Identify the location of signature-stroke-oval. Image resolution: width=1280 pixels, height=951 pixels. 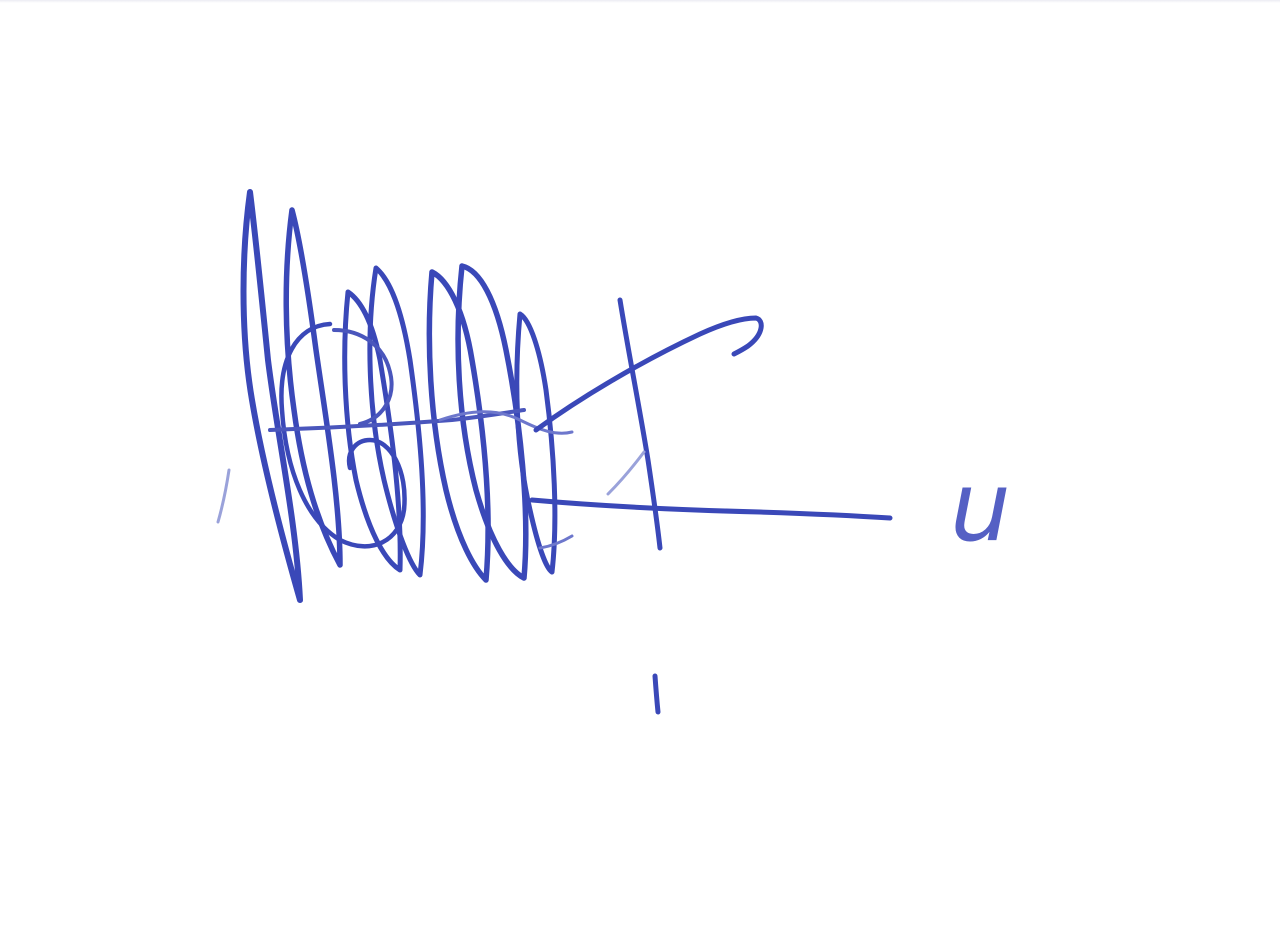
(343, 435).